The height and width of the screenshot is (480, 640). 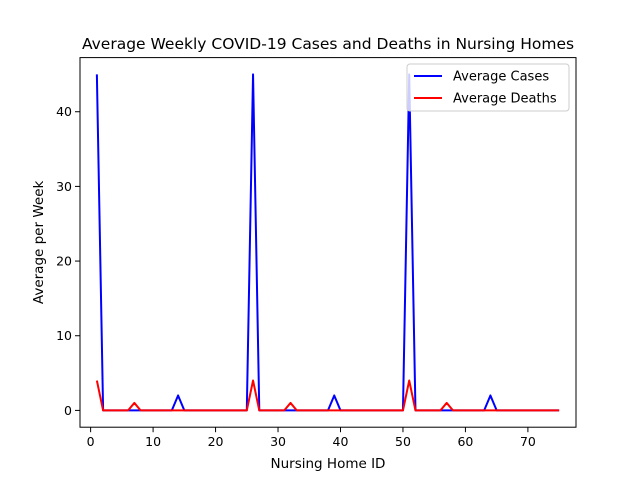 What do you see at coordinates (403, 441) in the screenshot?
I see `x-tick-label: 50` at bounding box center [403, 441].